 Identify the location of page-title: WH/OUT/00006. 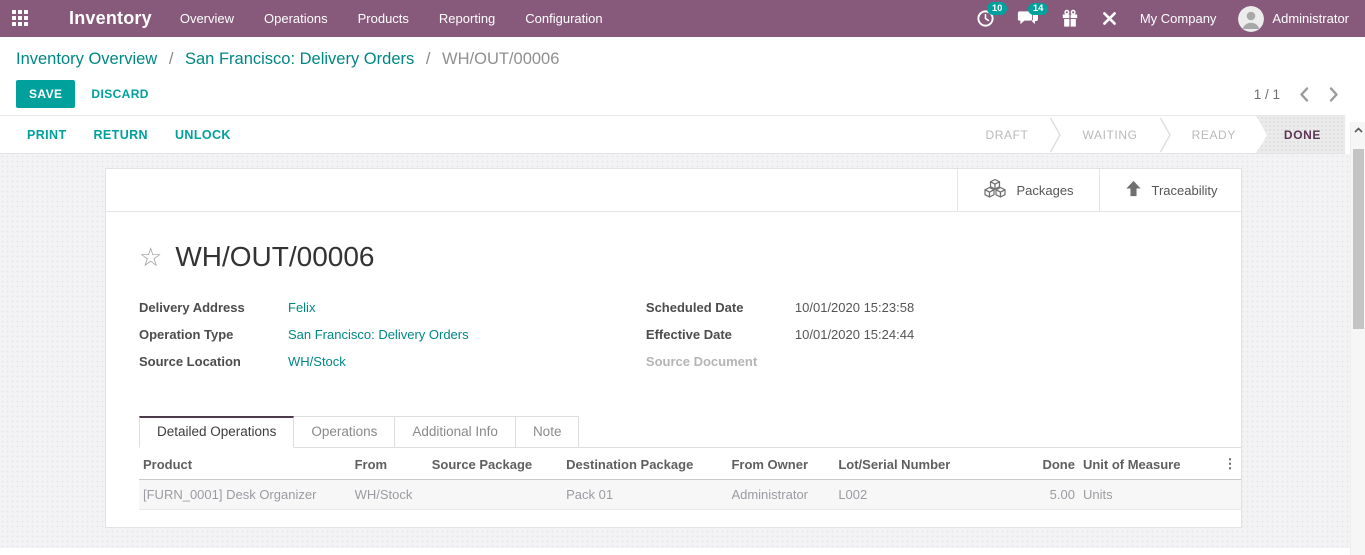
(275, 256).